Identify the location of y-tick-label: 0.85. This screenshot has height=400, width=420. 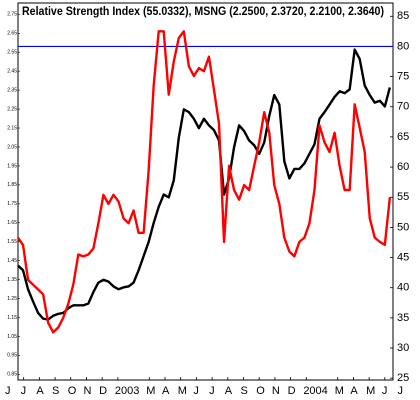
(12, 375).